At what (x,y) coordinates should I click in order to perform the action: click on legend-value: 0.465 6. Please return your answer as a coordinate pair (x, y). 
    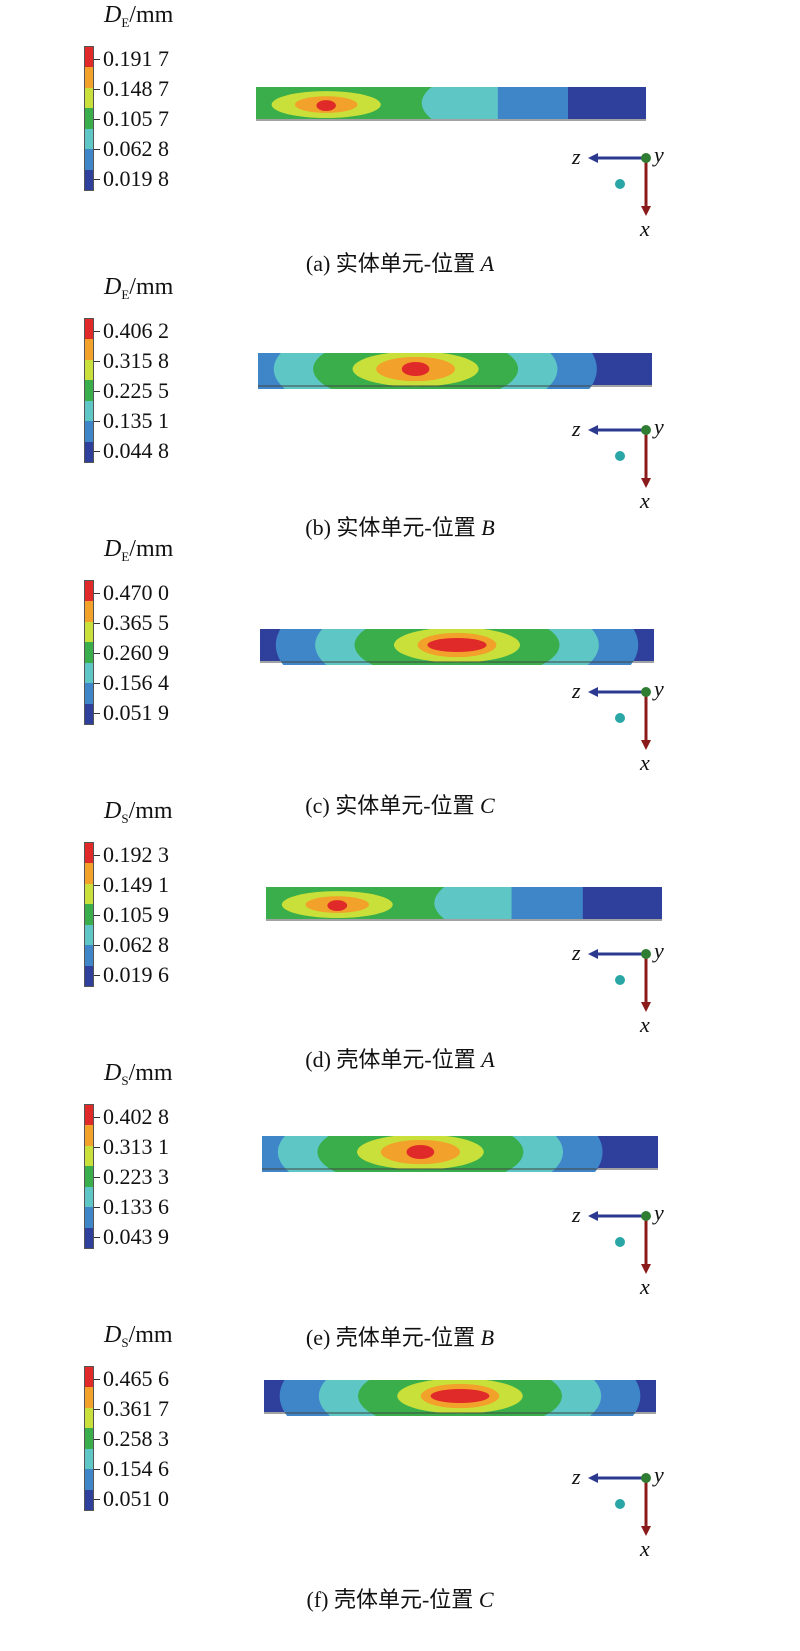
    Looking at the image, I should click on (136, 1378).